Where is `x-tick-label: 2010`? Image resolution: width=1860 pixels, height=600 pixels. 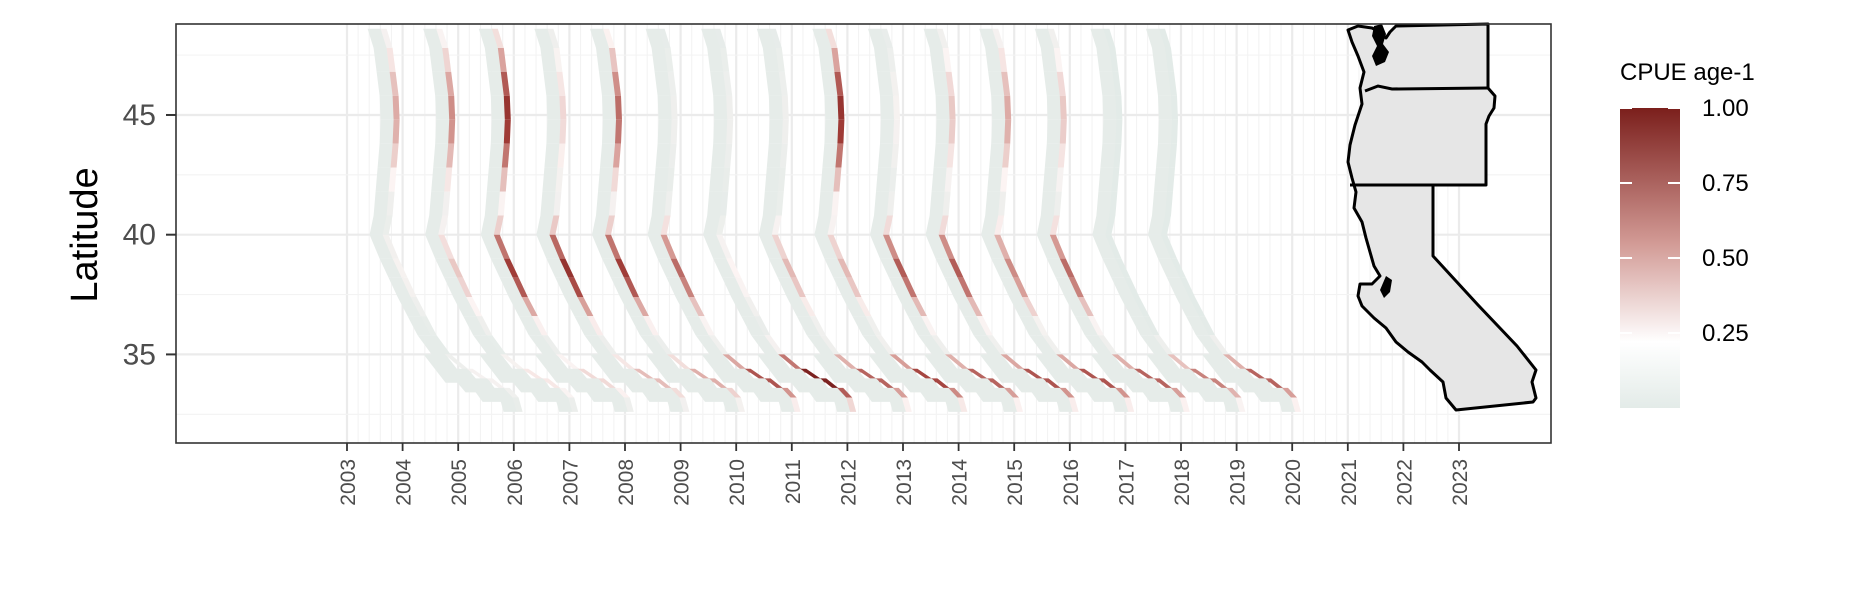
x-tick-label: 2010 is located at coordinates (737, 482).